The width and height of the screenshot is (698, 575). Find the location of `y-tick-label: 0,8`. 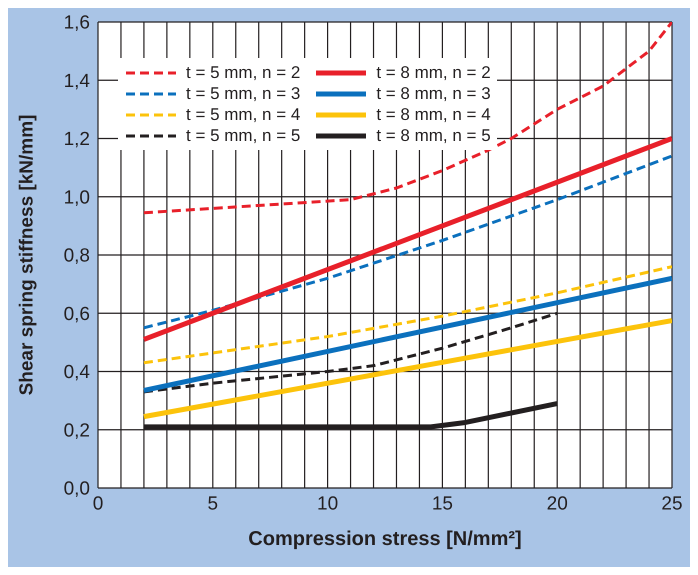

y-tick-label: 0,8 is located at coordinates (77, 256).